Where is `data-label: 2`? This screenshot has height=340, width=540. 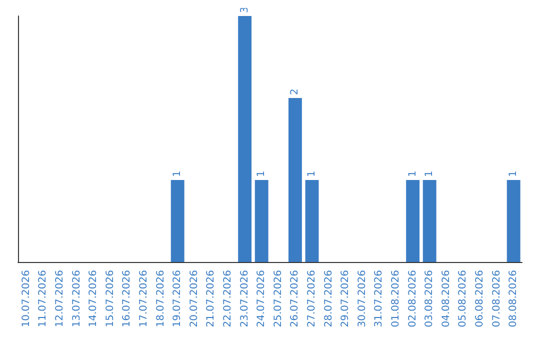
data-label: 2 is located at coordinates (295, 91).